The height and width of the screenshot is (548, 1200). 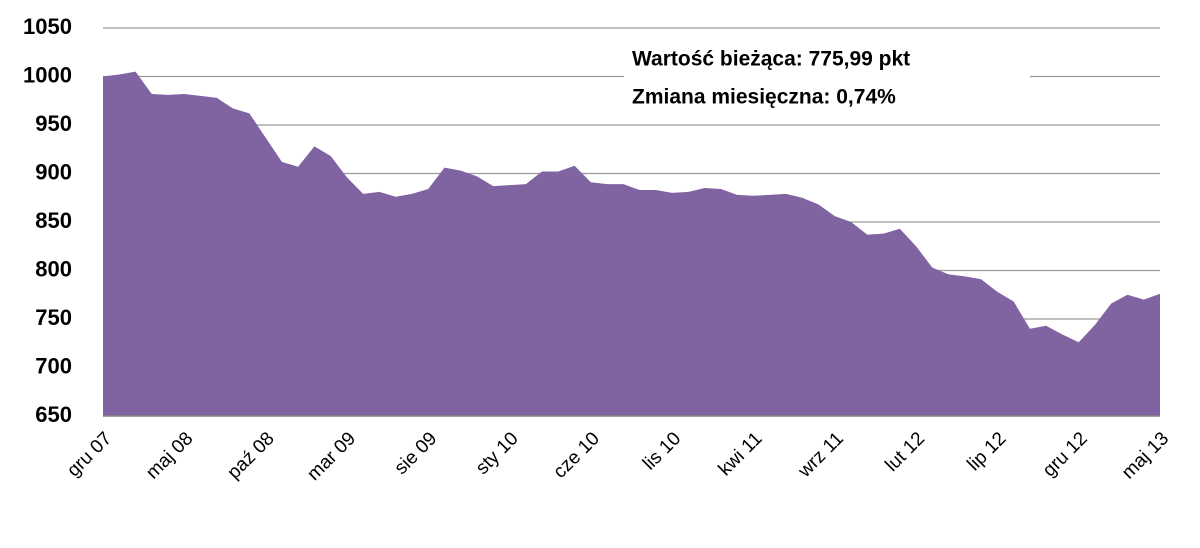 I want to click on x-tick-label: paź 08, so click(x=251, y=455).